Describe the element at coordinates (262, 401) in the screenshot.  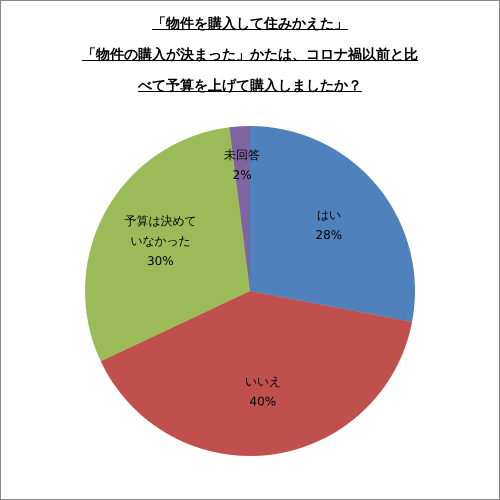
I see `data-label: 40%` at that location.